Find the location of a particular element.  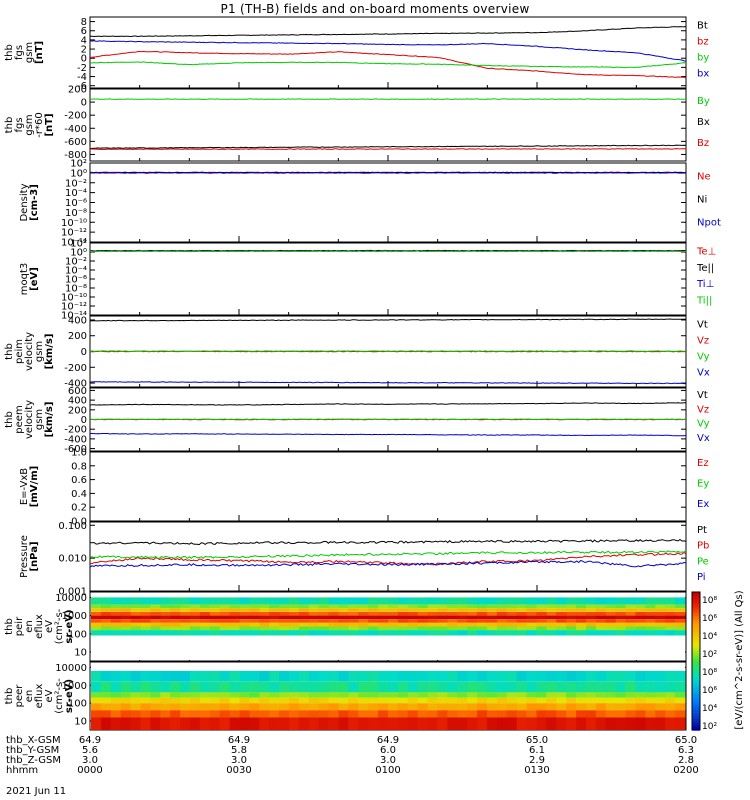

peim_velocity-ylabel: peim is located at coordinates (19, 351).